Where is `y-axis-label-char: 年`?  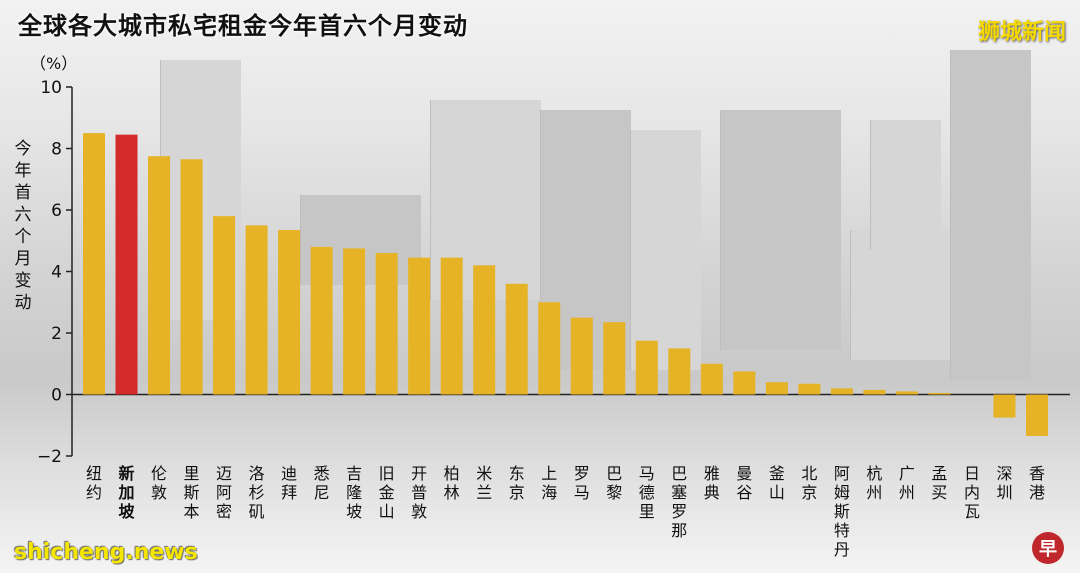 y-axis-label-char: 年 is located at coordinates (23, 171).